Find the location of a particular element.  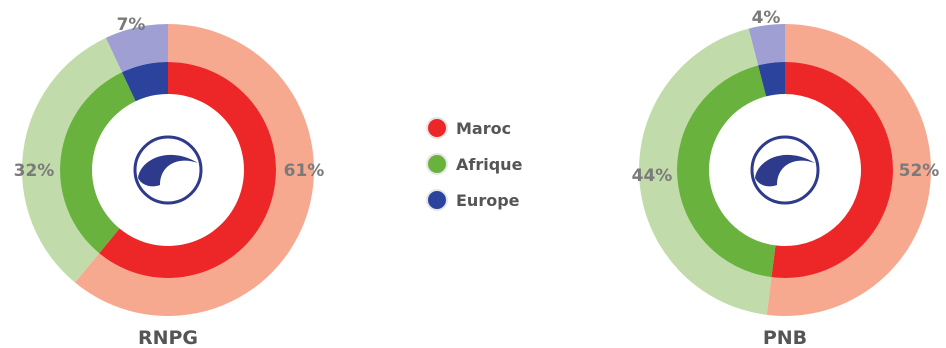

slice-label-europe: 4% is located at coordinates (766, 18).